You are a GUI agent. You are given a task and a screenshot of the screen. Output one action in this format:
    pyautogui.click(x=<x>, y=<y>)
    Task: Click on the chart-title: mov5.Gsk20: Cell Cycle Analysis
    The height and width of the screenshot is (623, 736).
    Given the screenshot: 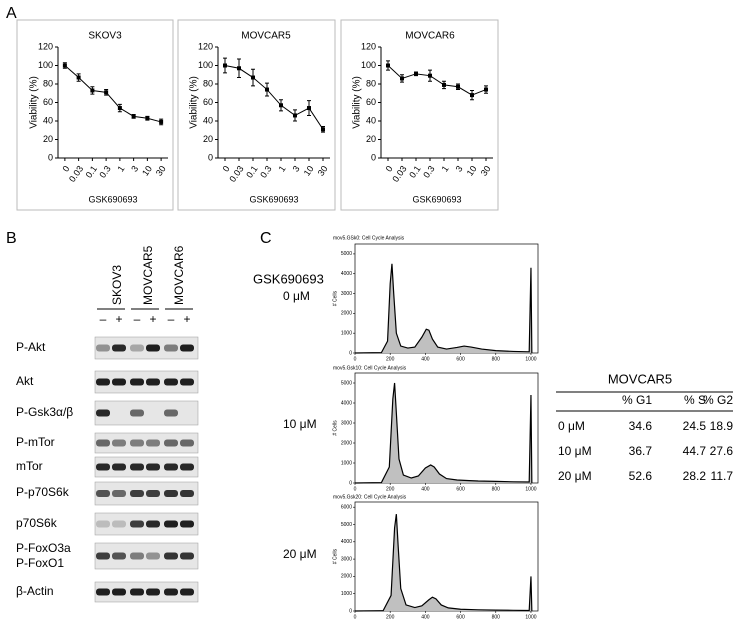 What is the action you would take?
    pyautogui.click(x=370, y=497)
    